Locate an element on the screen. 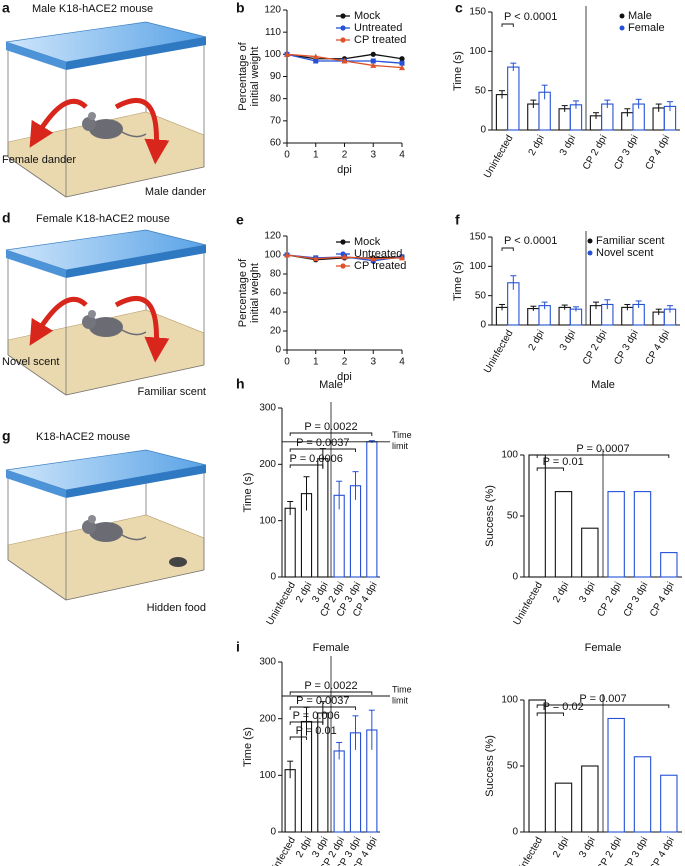  y-axis-label: initial weight is located at coordinates (255, 293).